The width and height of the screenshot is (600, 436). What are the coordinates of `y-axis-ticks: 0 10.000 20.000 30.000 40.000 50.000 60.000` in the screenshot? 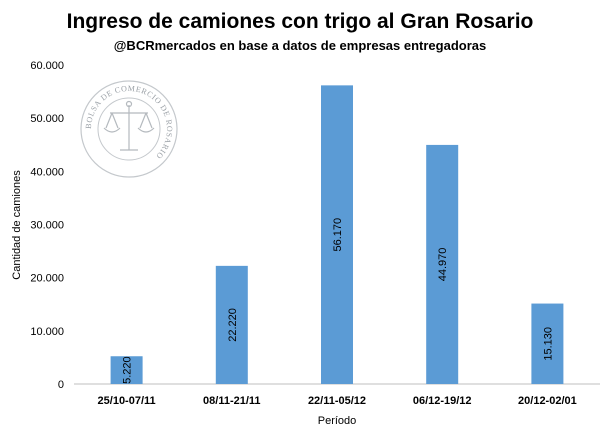 It's located at (47, 225).